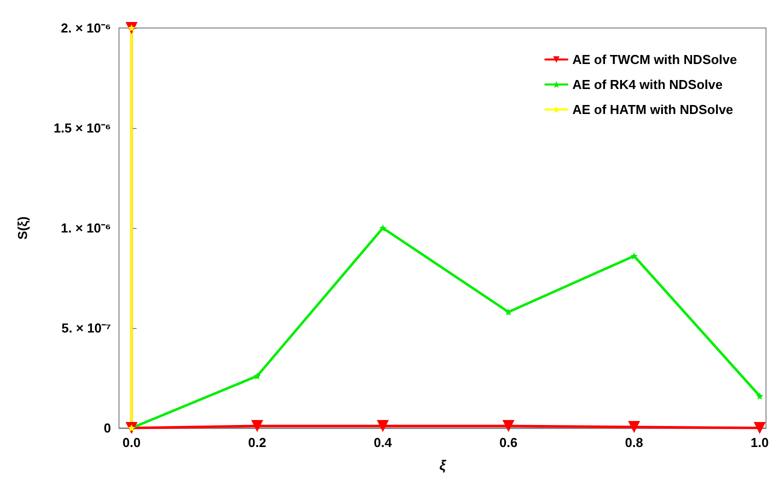 Image resolution: width=780 pixels, height=489 pixels. Describe the element at coordinates (257, 442) in the screenshot. I see `x-tick-label: 0.2` at that location.